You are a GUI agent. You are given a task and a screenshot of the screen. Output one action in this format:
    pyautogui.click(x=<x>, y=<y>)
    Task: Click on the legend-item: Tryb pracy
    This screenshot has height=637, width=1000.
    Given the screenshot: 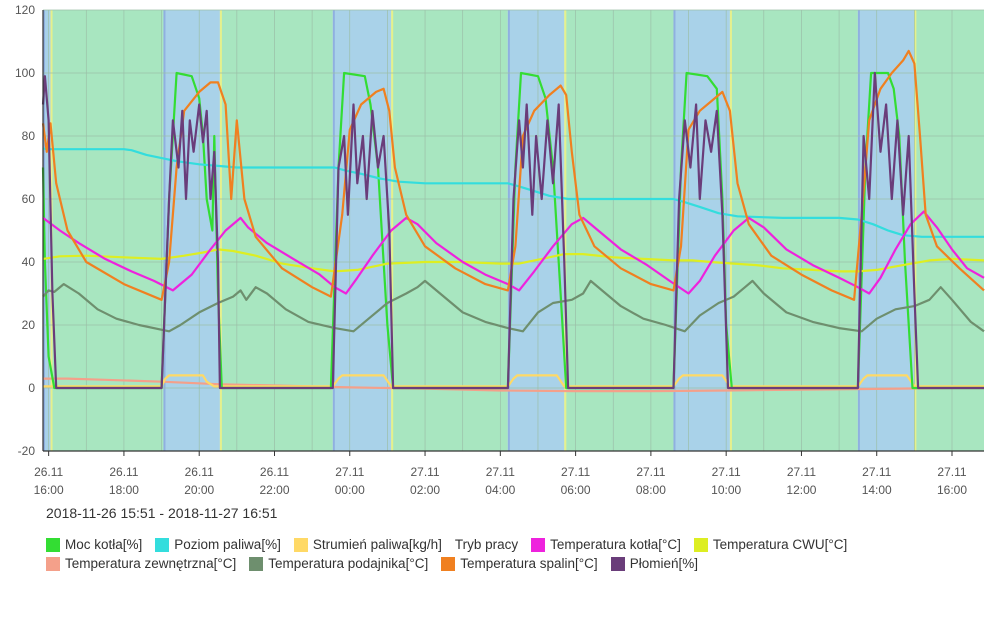 What is the action you would take?
    pyautogui.click(x=486, y=544)
    